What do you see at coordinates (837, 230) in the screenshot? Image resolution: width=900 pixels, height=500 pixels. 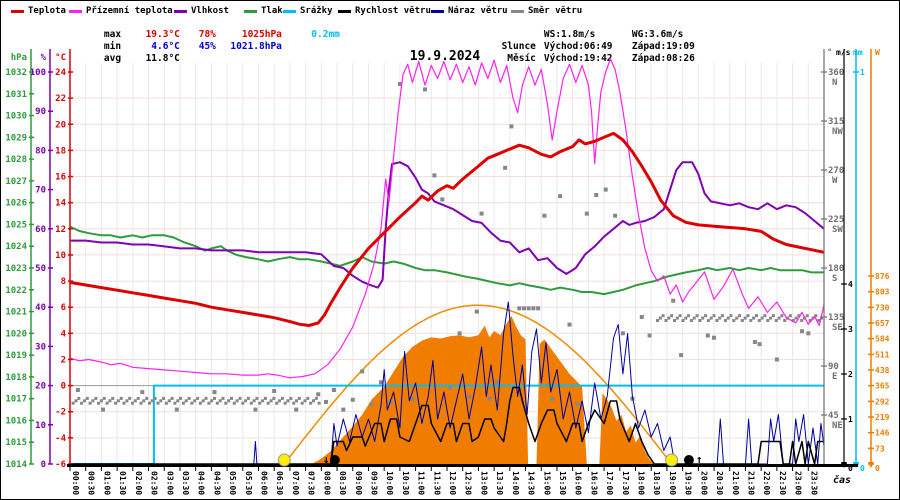 I see `compass-direction-label: SW` at bounding box center [837, 230].